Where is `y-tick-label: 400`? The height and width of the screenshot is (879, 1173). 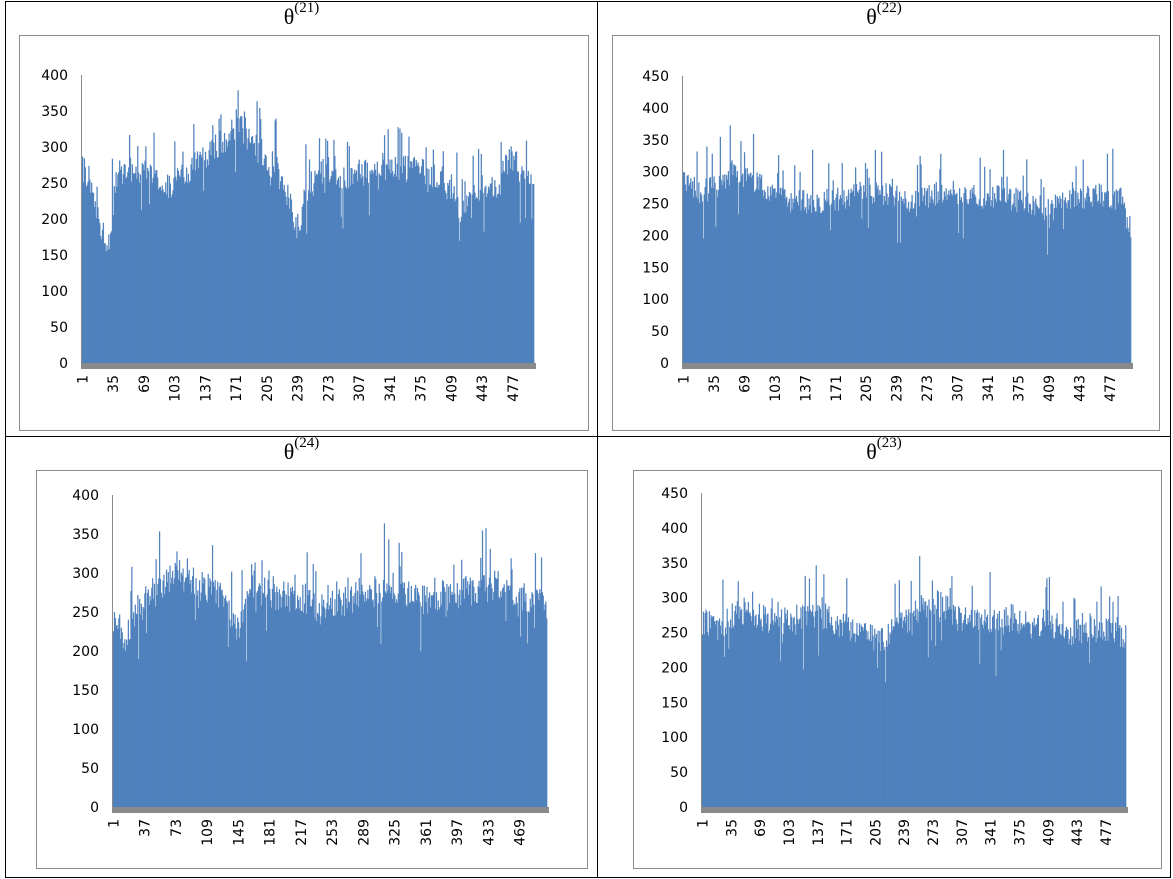
y-tick-label: 400 is located at coordinates (655, 109).